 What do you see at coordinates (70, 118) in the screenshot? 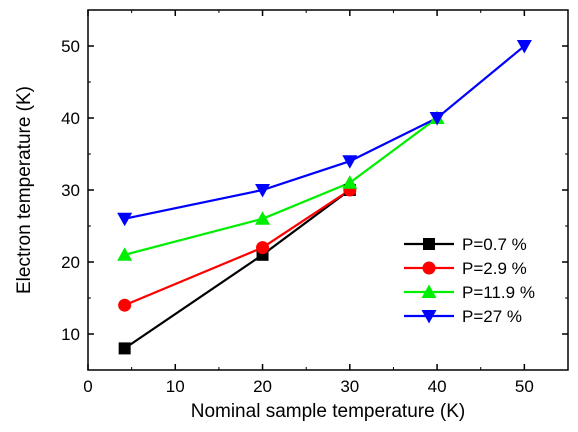
I see `y-tick-label: 40` at bounding box center [70, 118].